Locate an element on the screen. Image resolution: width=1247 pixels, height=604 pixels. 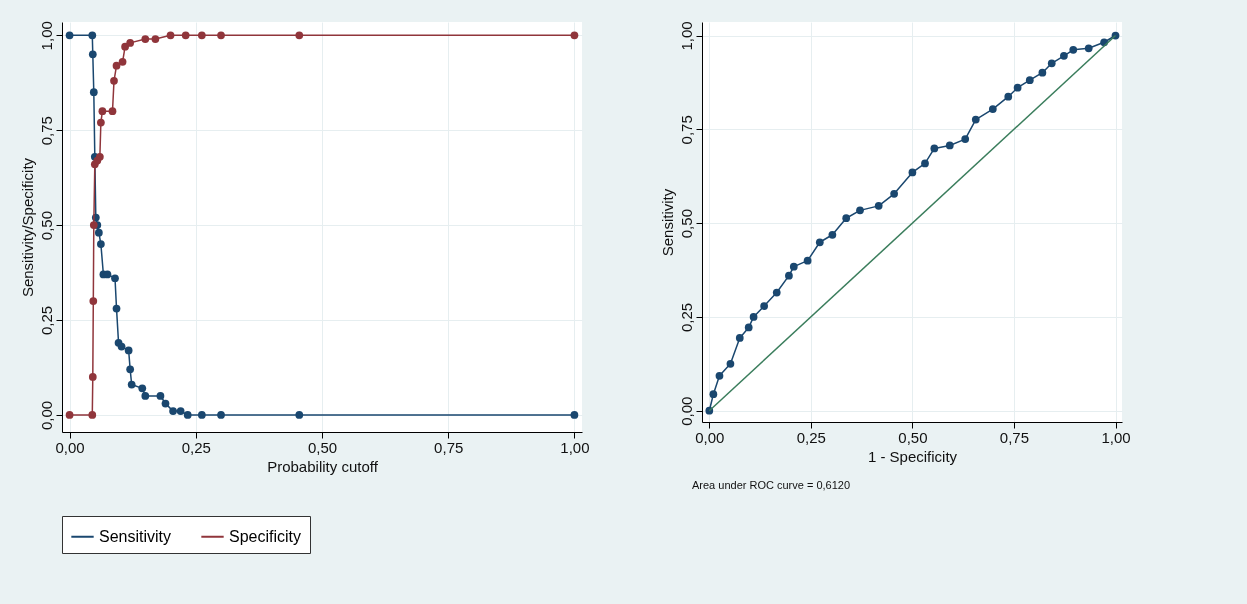
text: Area under ROC curve = 0,6120 is located at coordinates (771, 485).